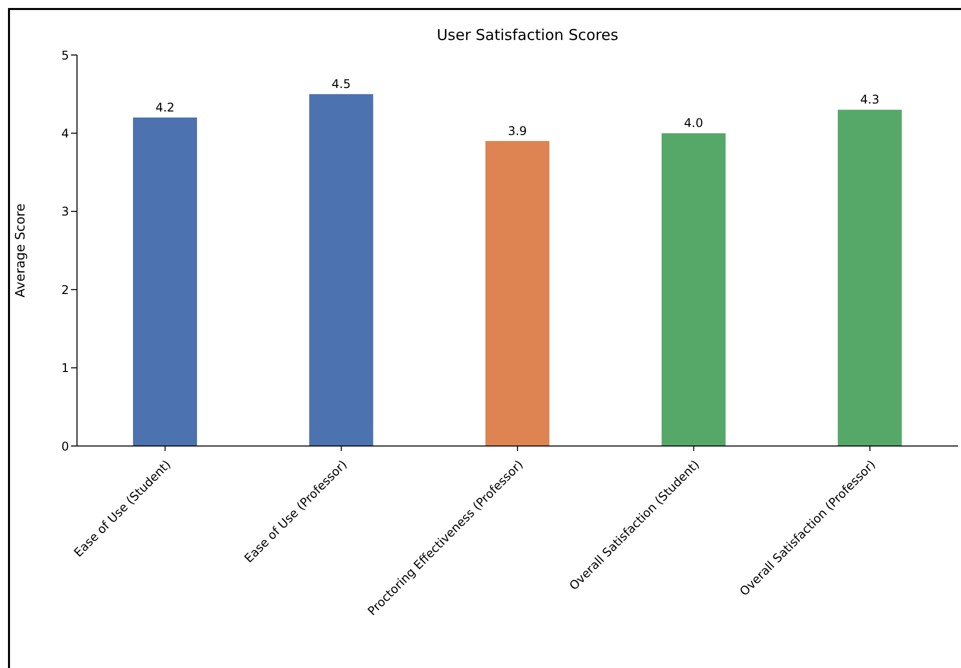  What do you see at coordinates (528, 35) in the screenshot?
I see `chart-title: User Satisfaction Scores` at bounding box center [528, 35].